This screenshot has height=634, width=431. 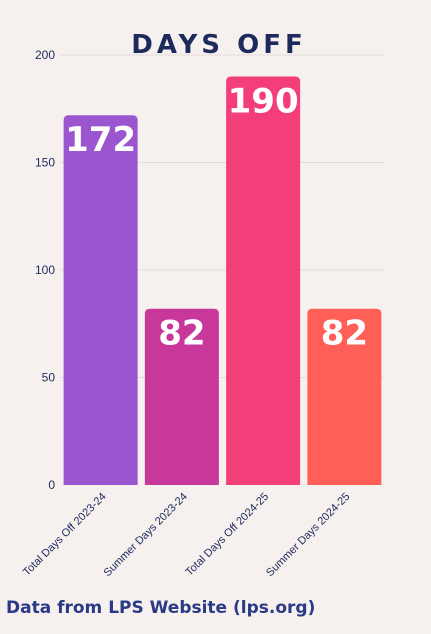 What do you see at coordinates (65, 535) in the screenshot?
I see `x-tick-label: Total Days Off 2023-24` at bounding box center [65, 535].